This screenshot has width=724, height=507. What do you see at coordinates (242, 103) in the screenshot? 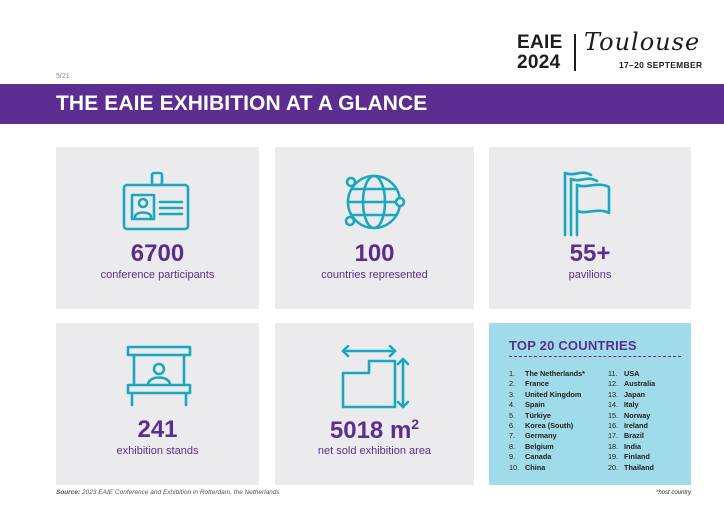
I see `page-title: THE EAIE EXHIBITION AT A GLANCE` at bounding box center [242, 103].